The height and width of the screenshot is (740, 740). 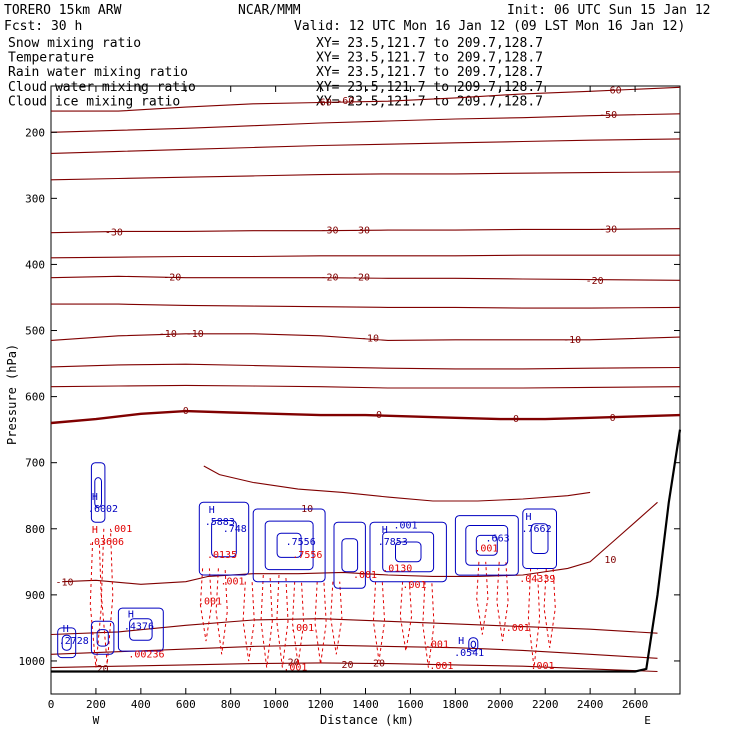 What do you see at coordinates (96, 704) in the screenshot?
I see `x-tick-label-1: 200` at bounding box center [96, 704].